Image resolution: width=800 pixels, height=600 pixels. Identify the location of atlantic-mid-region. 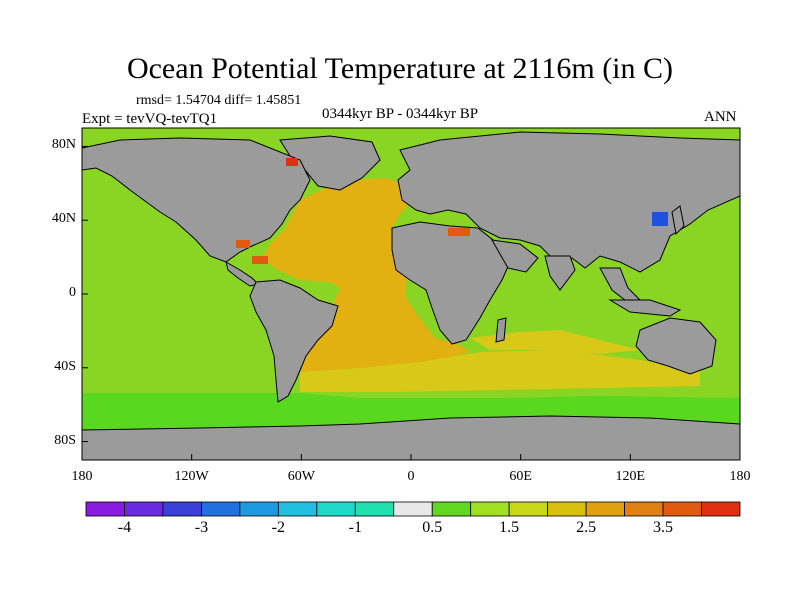
(500, 371).